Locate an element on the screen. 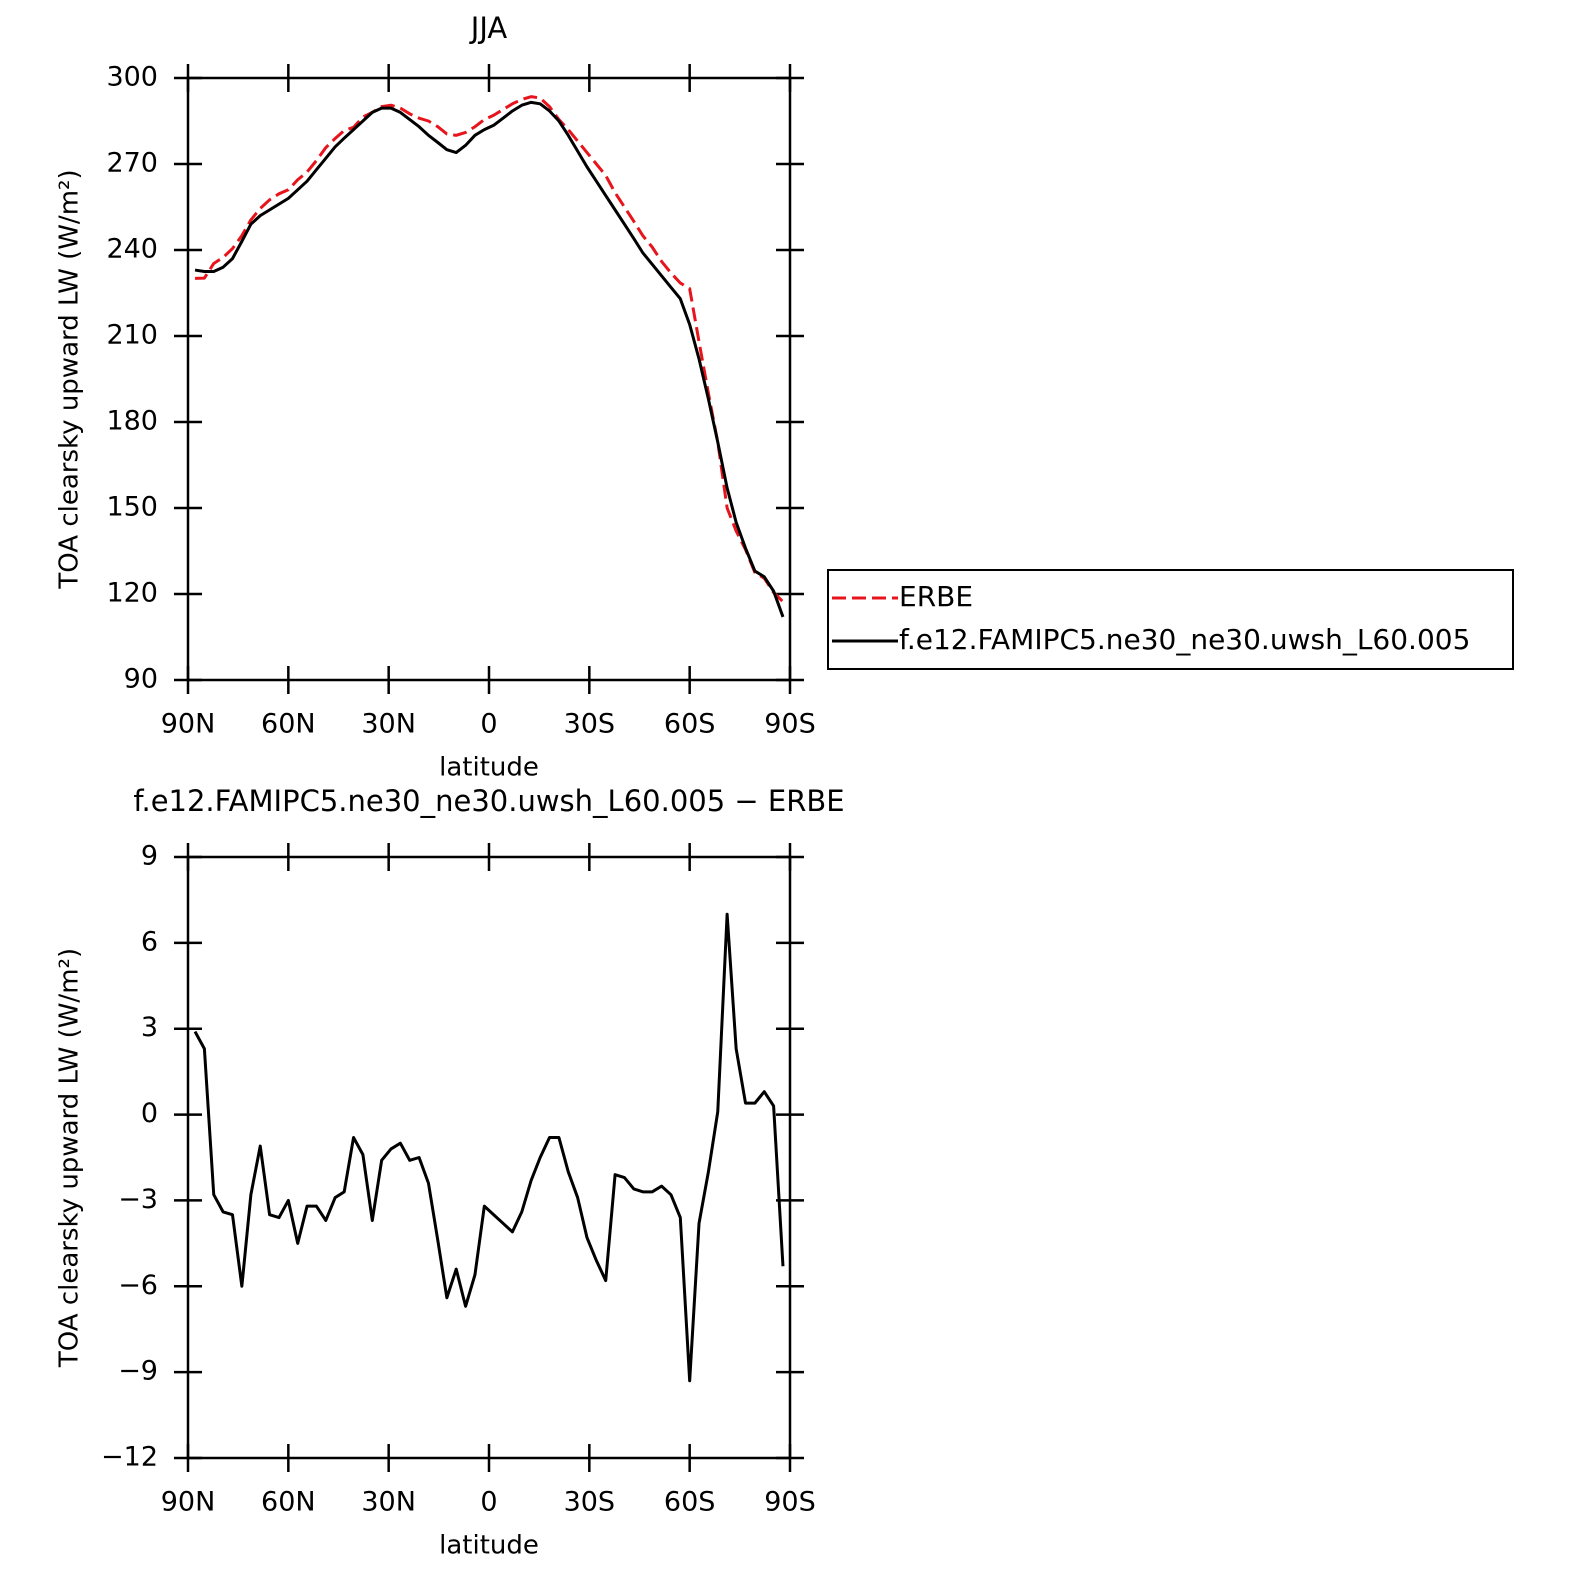 The height and width of the screenshot is (1581, 1581). y-tick-label: 240 is located at coordinates (132, 249).